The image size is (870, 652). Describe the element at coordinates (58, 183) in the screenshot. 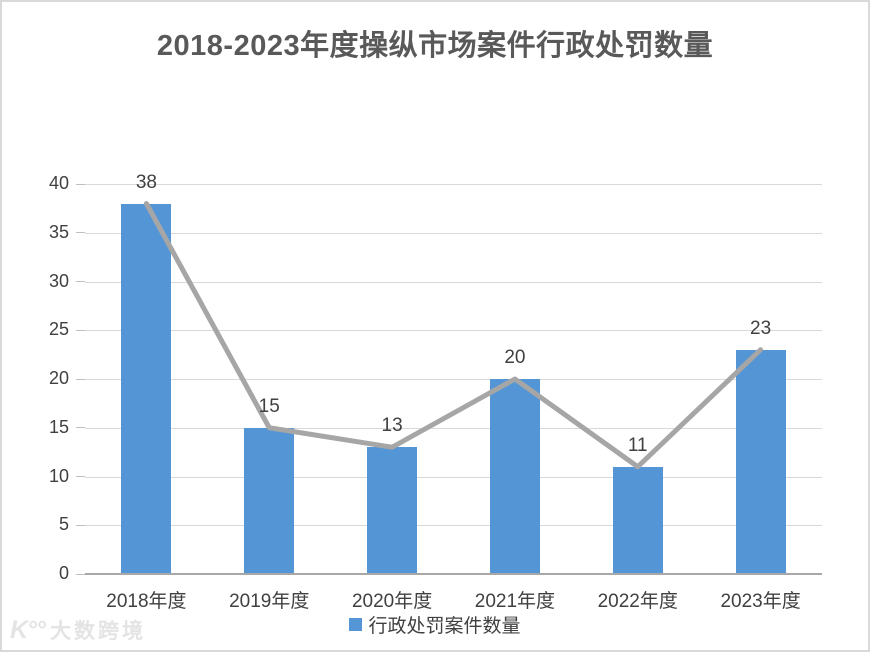

I see `y-tick-label: 40` at that location.